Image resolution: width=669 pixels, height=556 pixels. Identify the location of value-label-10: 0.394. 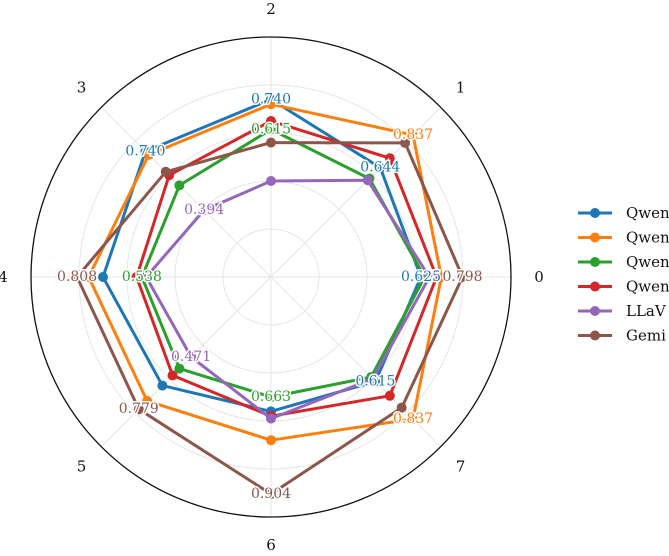
(204, 210).